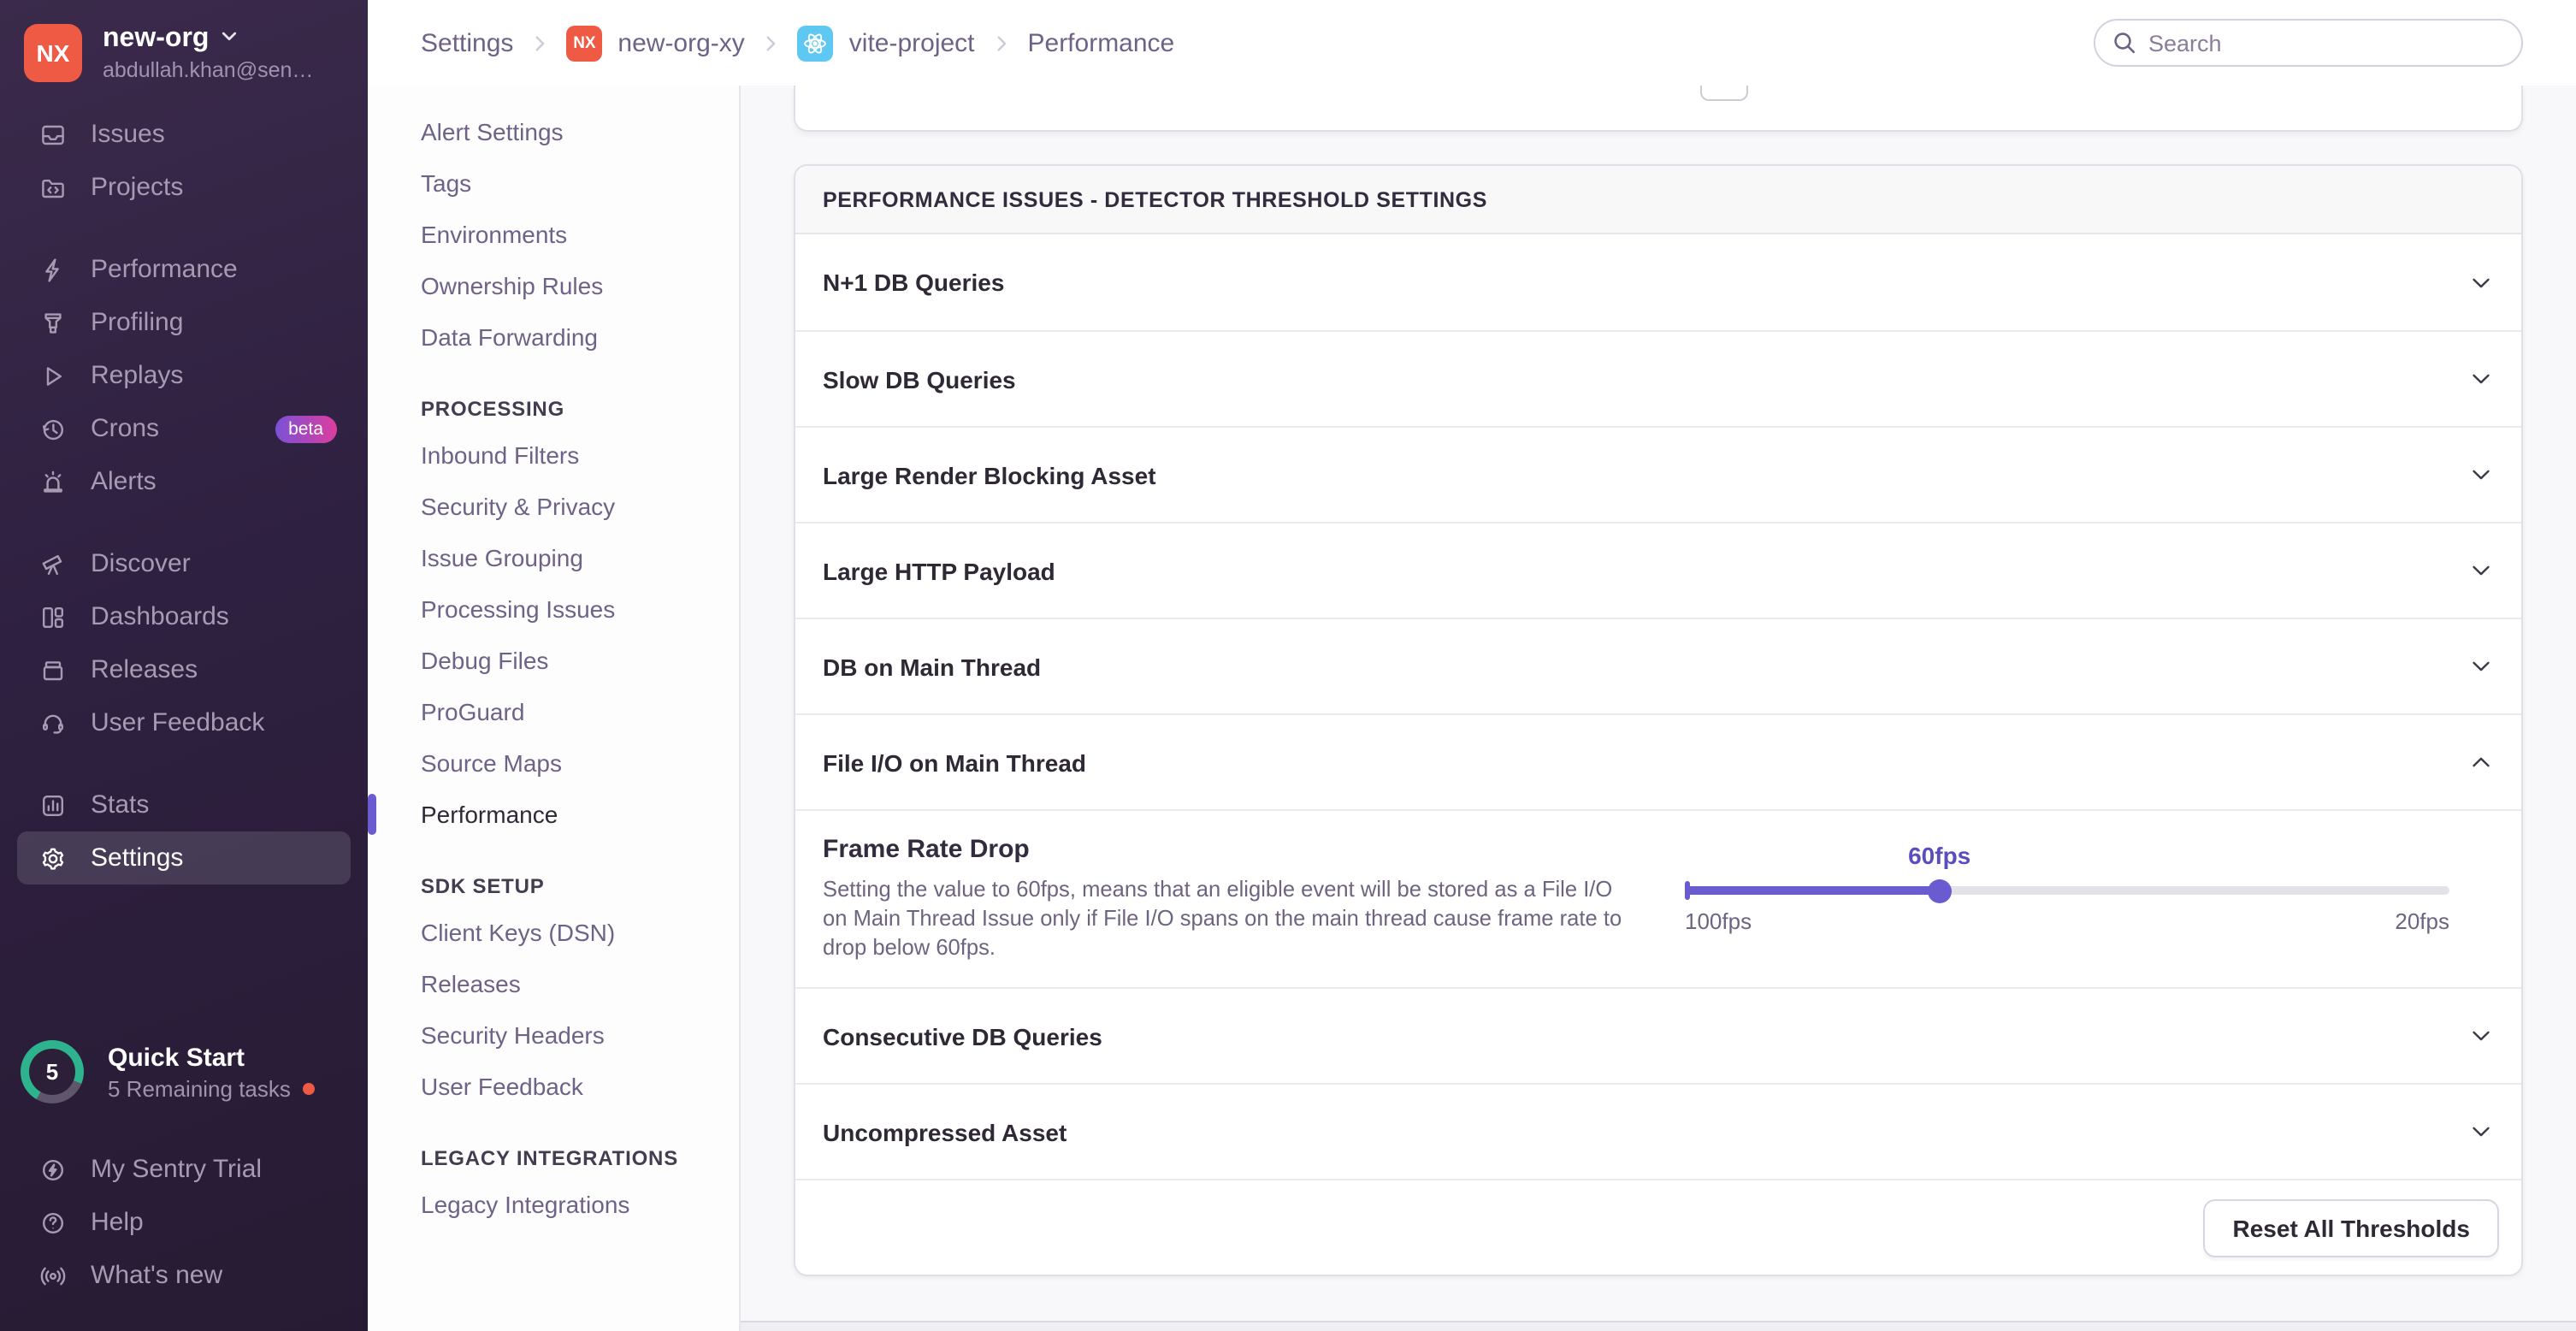  Describe the element at coordinates (467, 42) in the screenshot. I see `breadcrumb-settings: Settings` at that location.